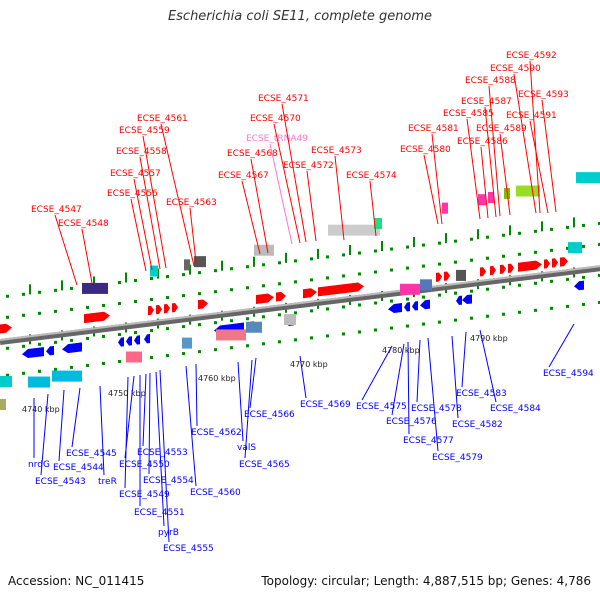  Describe the element at coordinates (490, 81) in the screenshot. I see `gene-label: ECSE_4588` at that location.